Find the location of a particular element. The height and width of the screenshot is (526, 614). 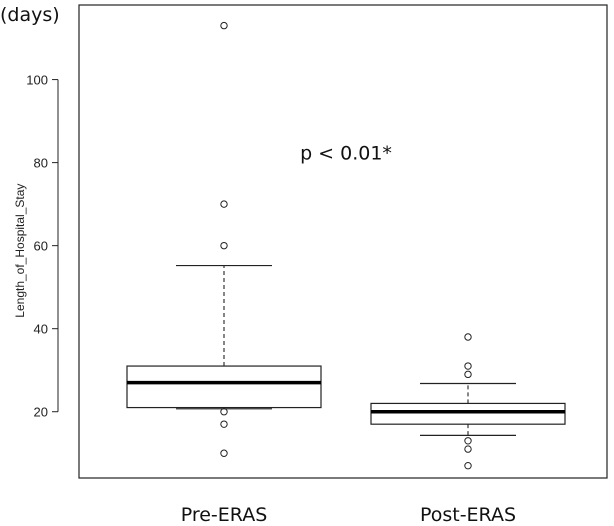

y-tick-label: 100 is located at coordinates (37, 80).